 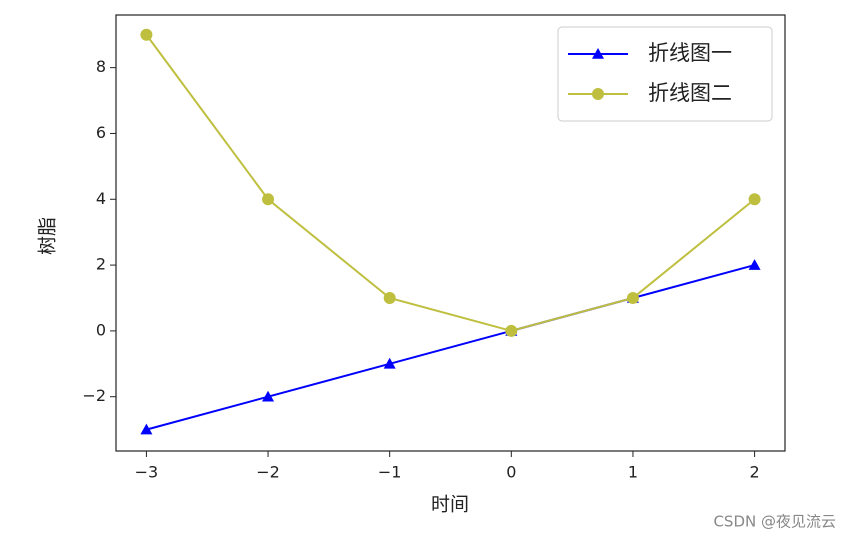 What do you see at coordinates (633, 472) in the screenshot?
I see `x-tick-label: 1` at bounding box center [633, 472].